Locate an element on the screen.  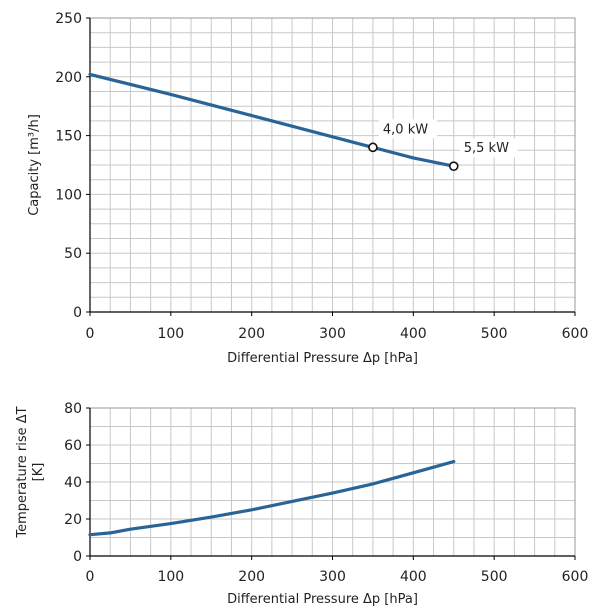
marker-label: 5,5 kW is located at coordinates (486, 148).